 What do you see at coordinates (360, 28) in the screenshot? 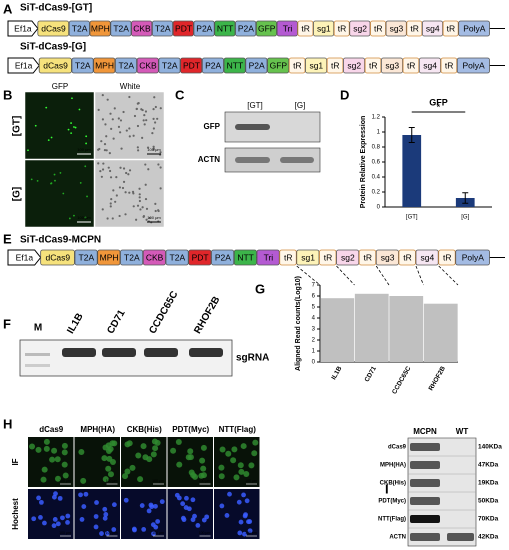
I see `segment-label: sg2` at bounding box center [360, 28].